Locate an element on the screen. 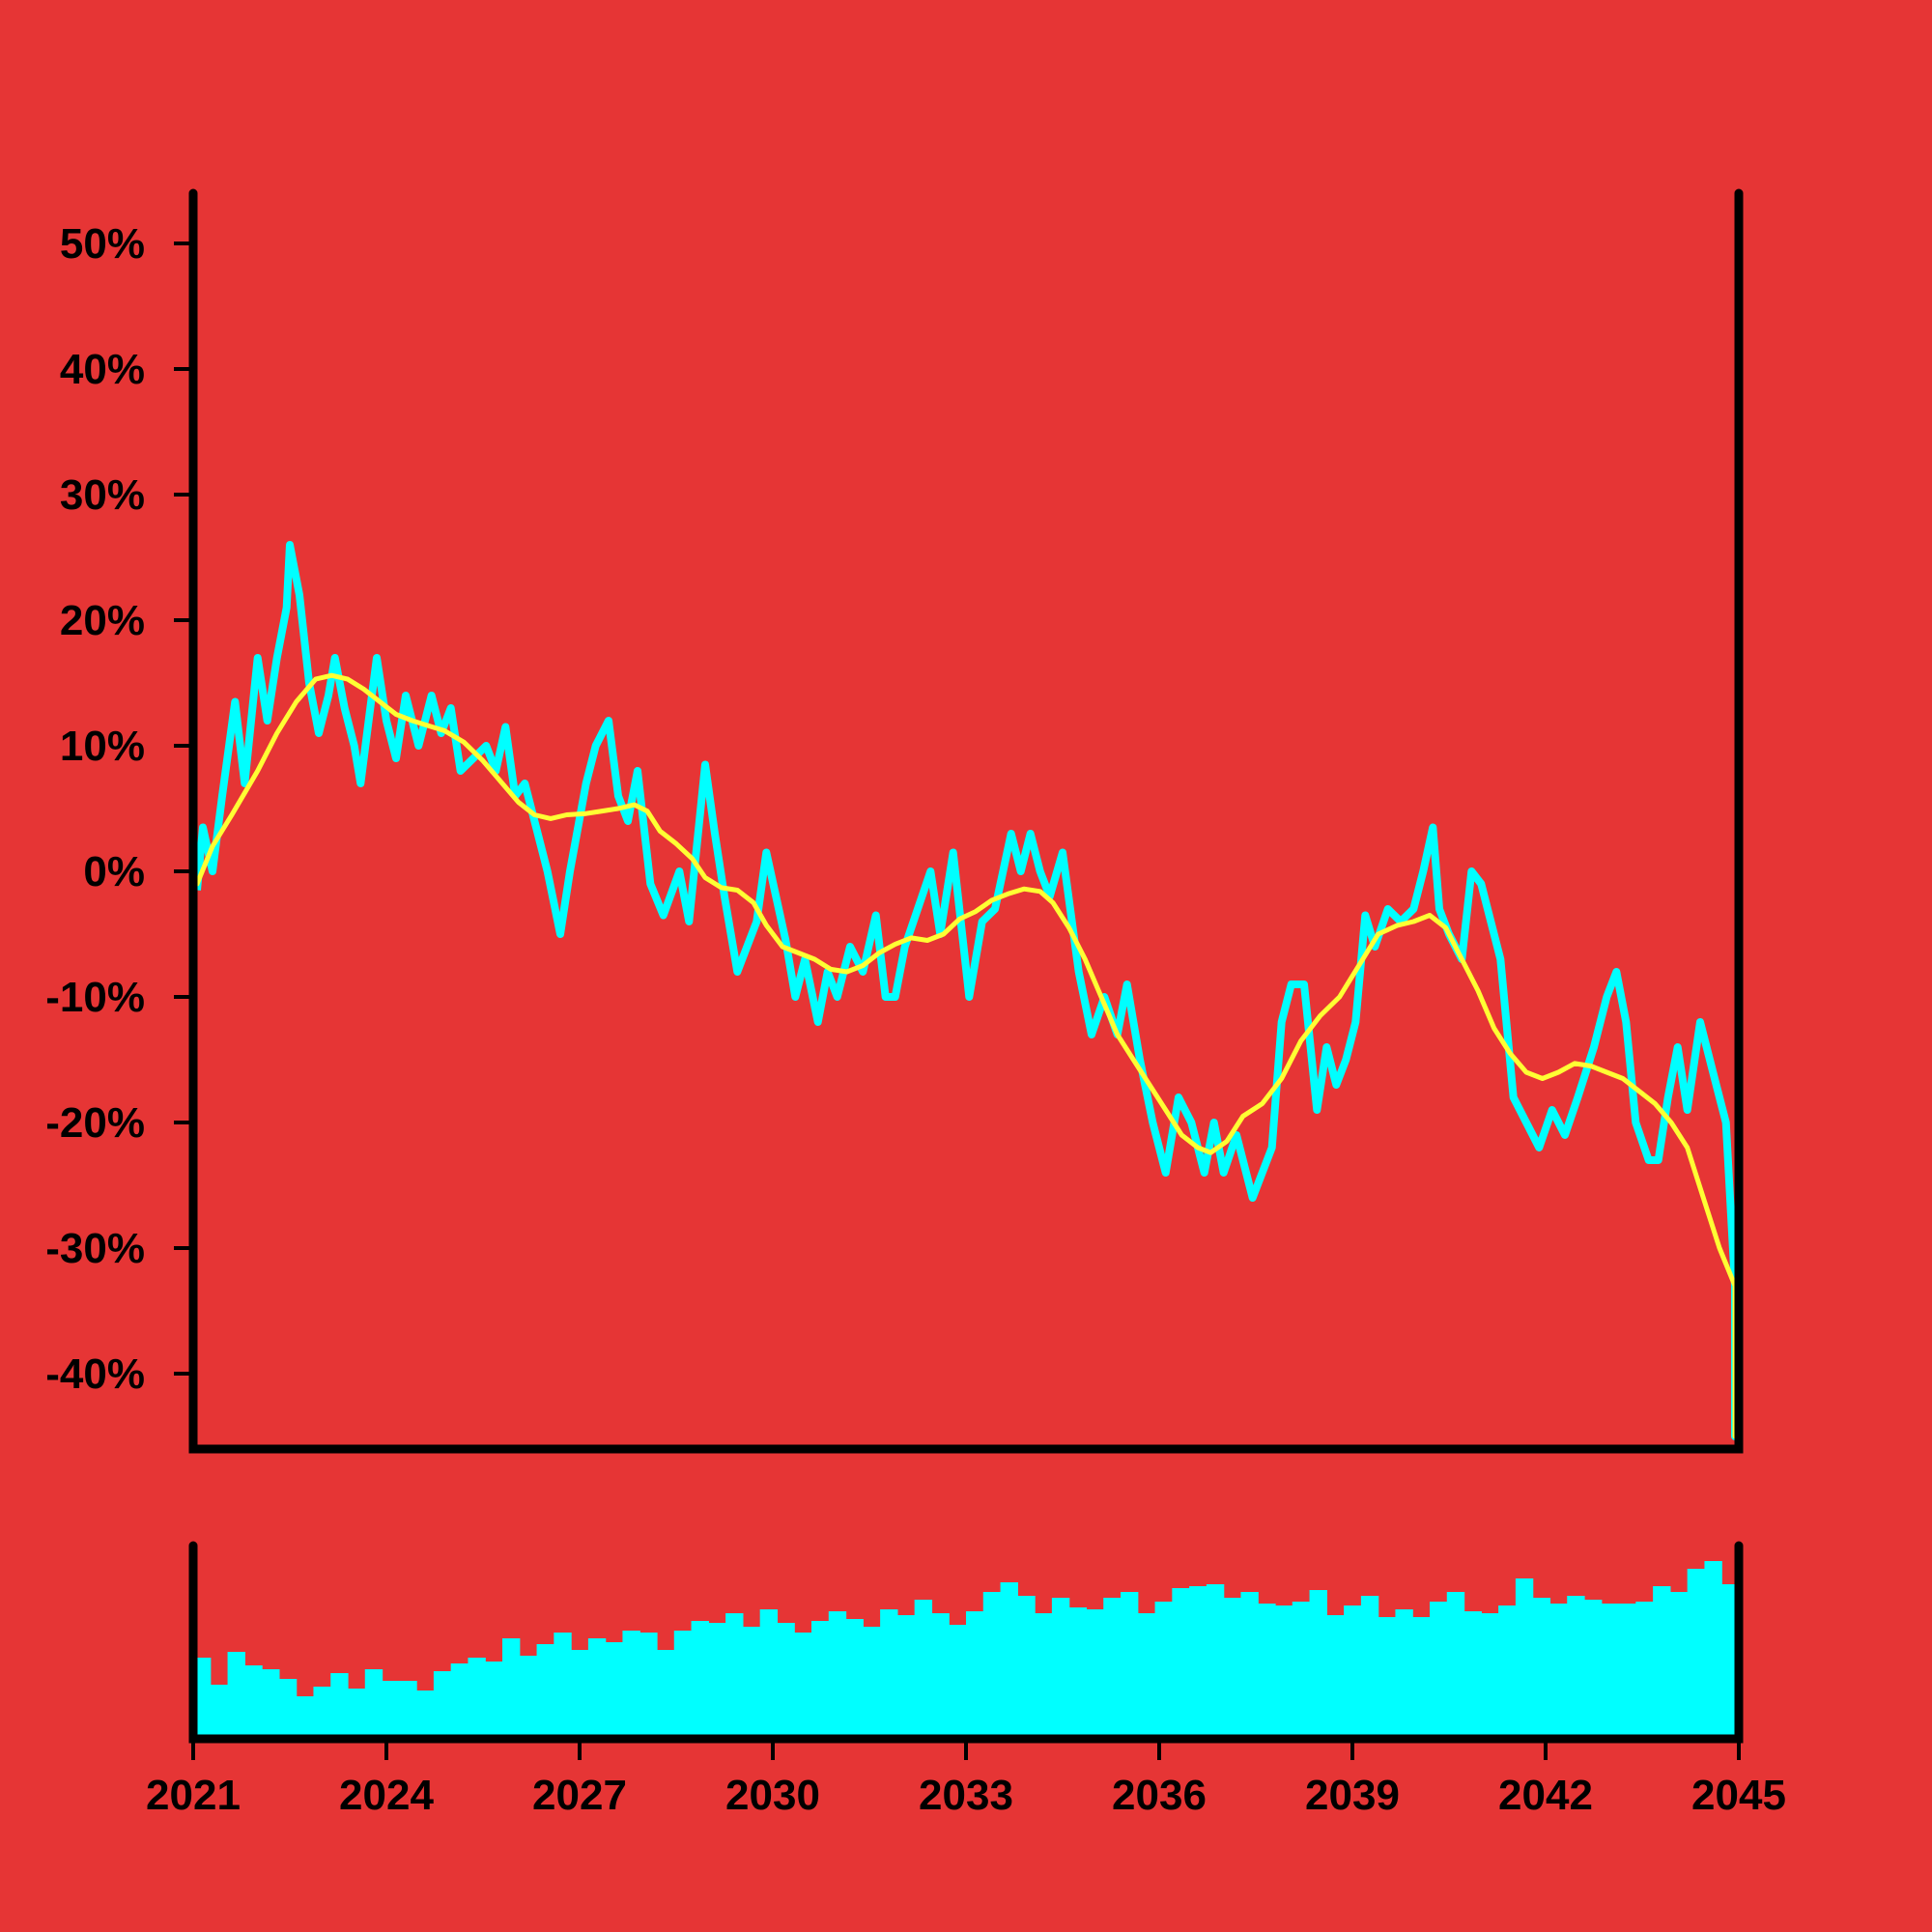 The width and height of the screenshot is (1932, 1932). x-tick-label: 2042 is located at coordinates (1545, 1795).